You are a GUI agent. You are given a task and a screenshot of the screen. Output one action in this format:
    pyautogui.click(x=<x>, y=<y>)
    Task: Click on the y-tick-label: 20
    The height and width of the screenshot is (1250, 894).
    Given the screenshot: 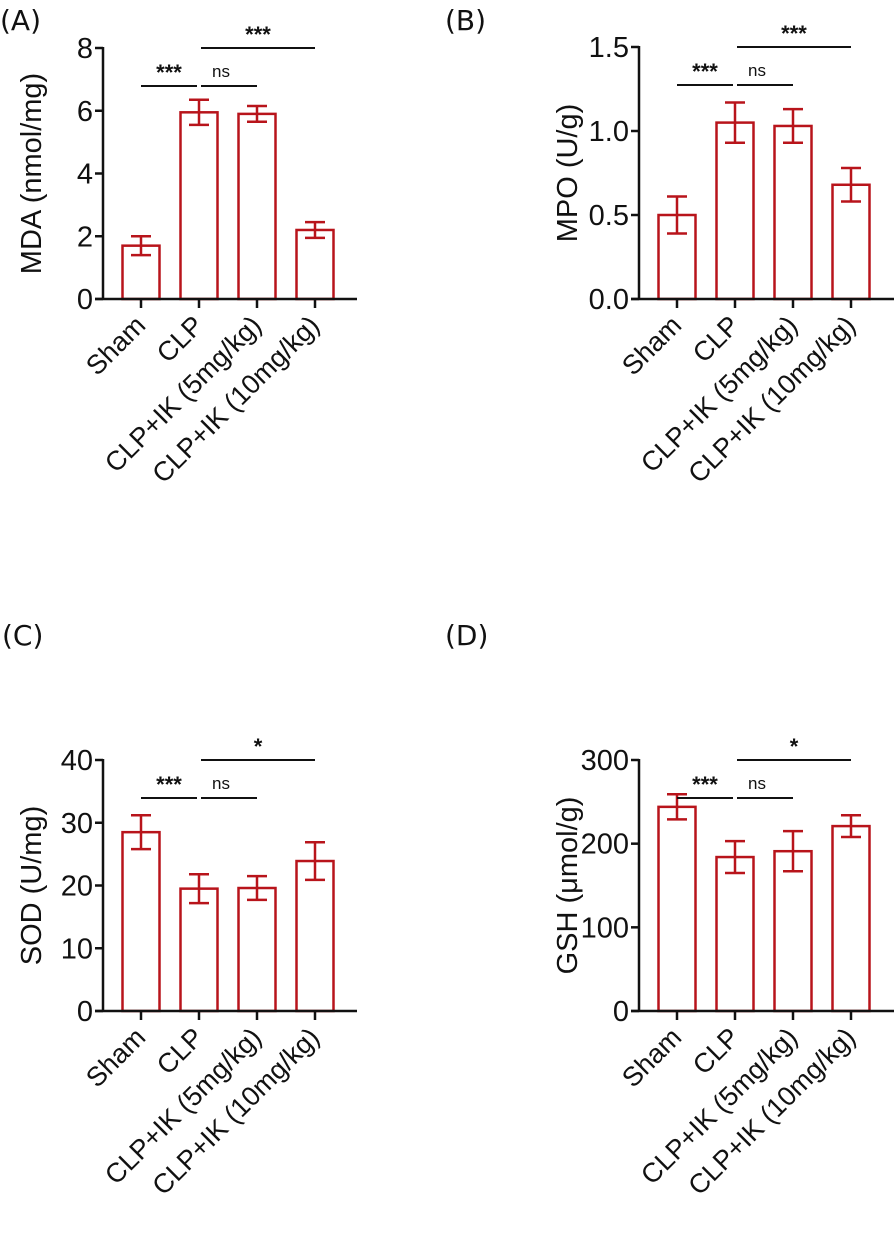 What is the action you would take?
    pyautogui.click(x=77, y=887)
    